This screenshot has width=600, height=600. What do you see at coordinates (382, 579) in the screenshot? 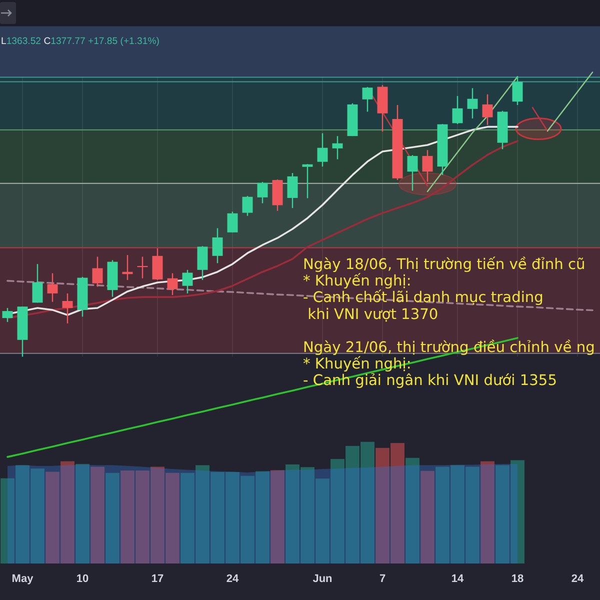
I see `x-tick-label: 7` at bounding box center [382, 579].